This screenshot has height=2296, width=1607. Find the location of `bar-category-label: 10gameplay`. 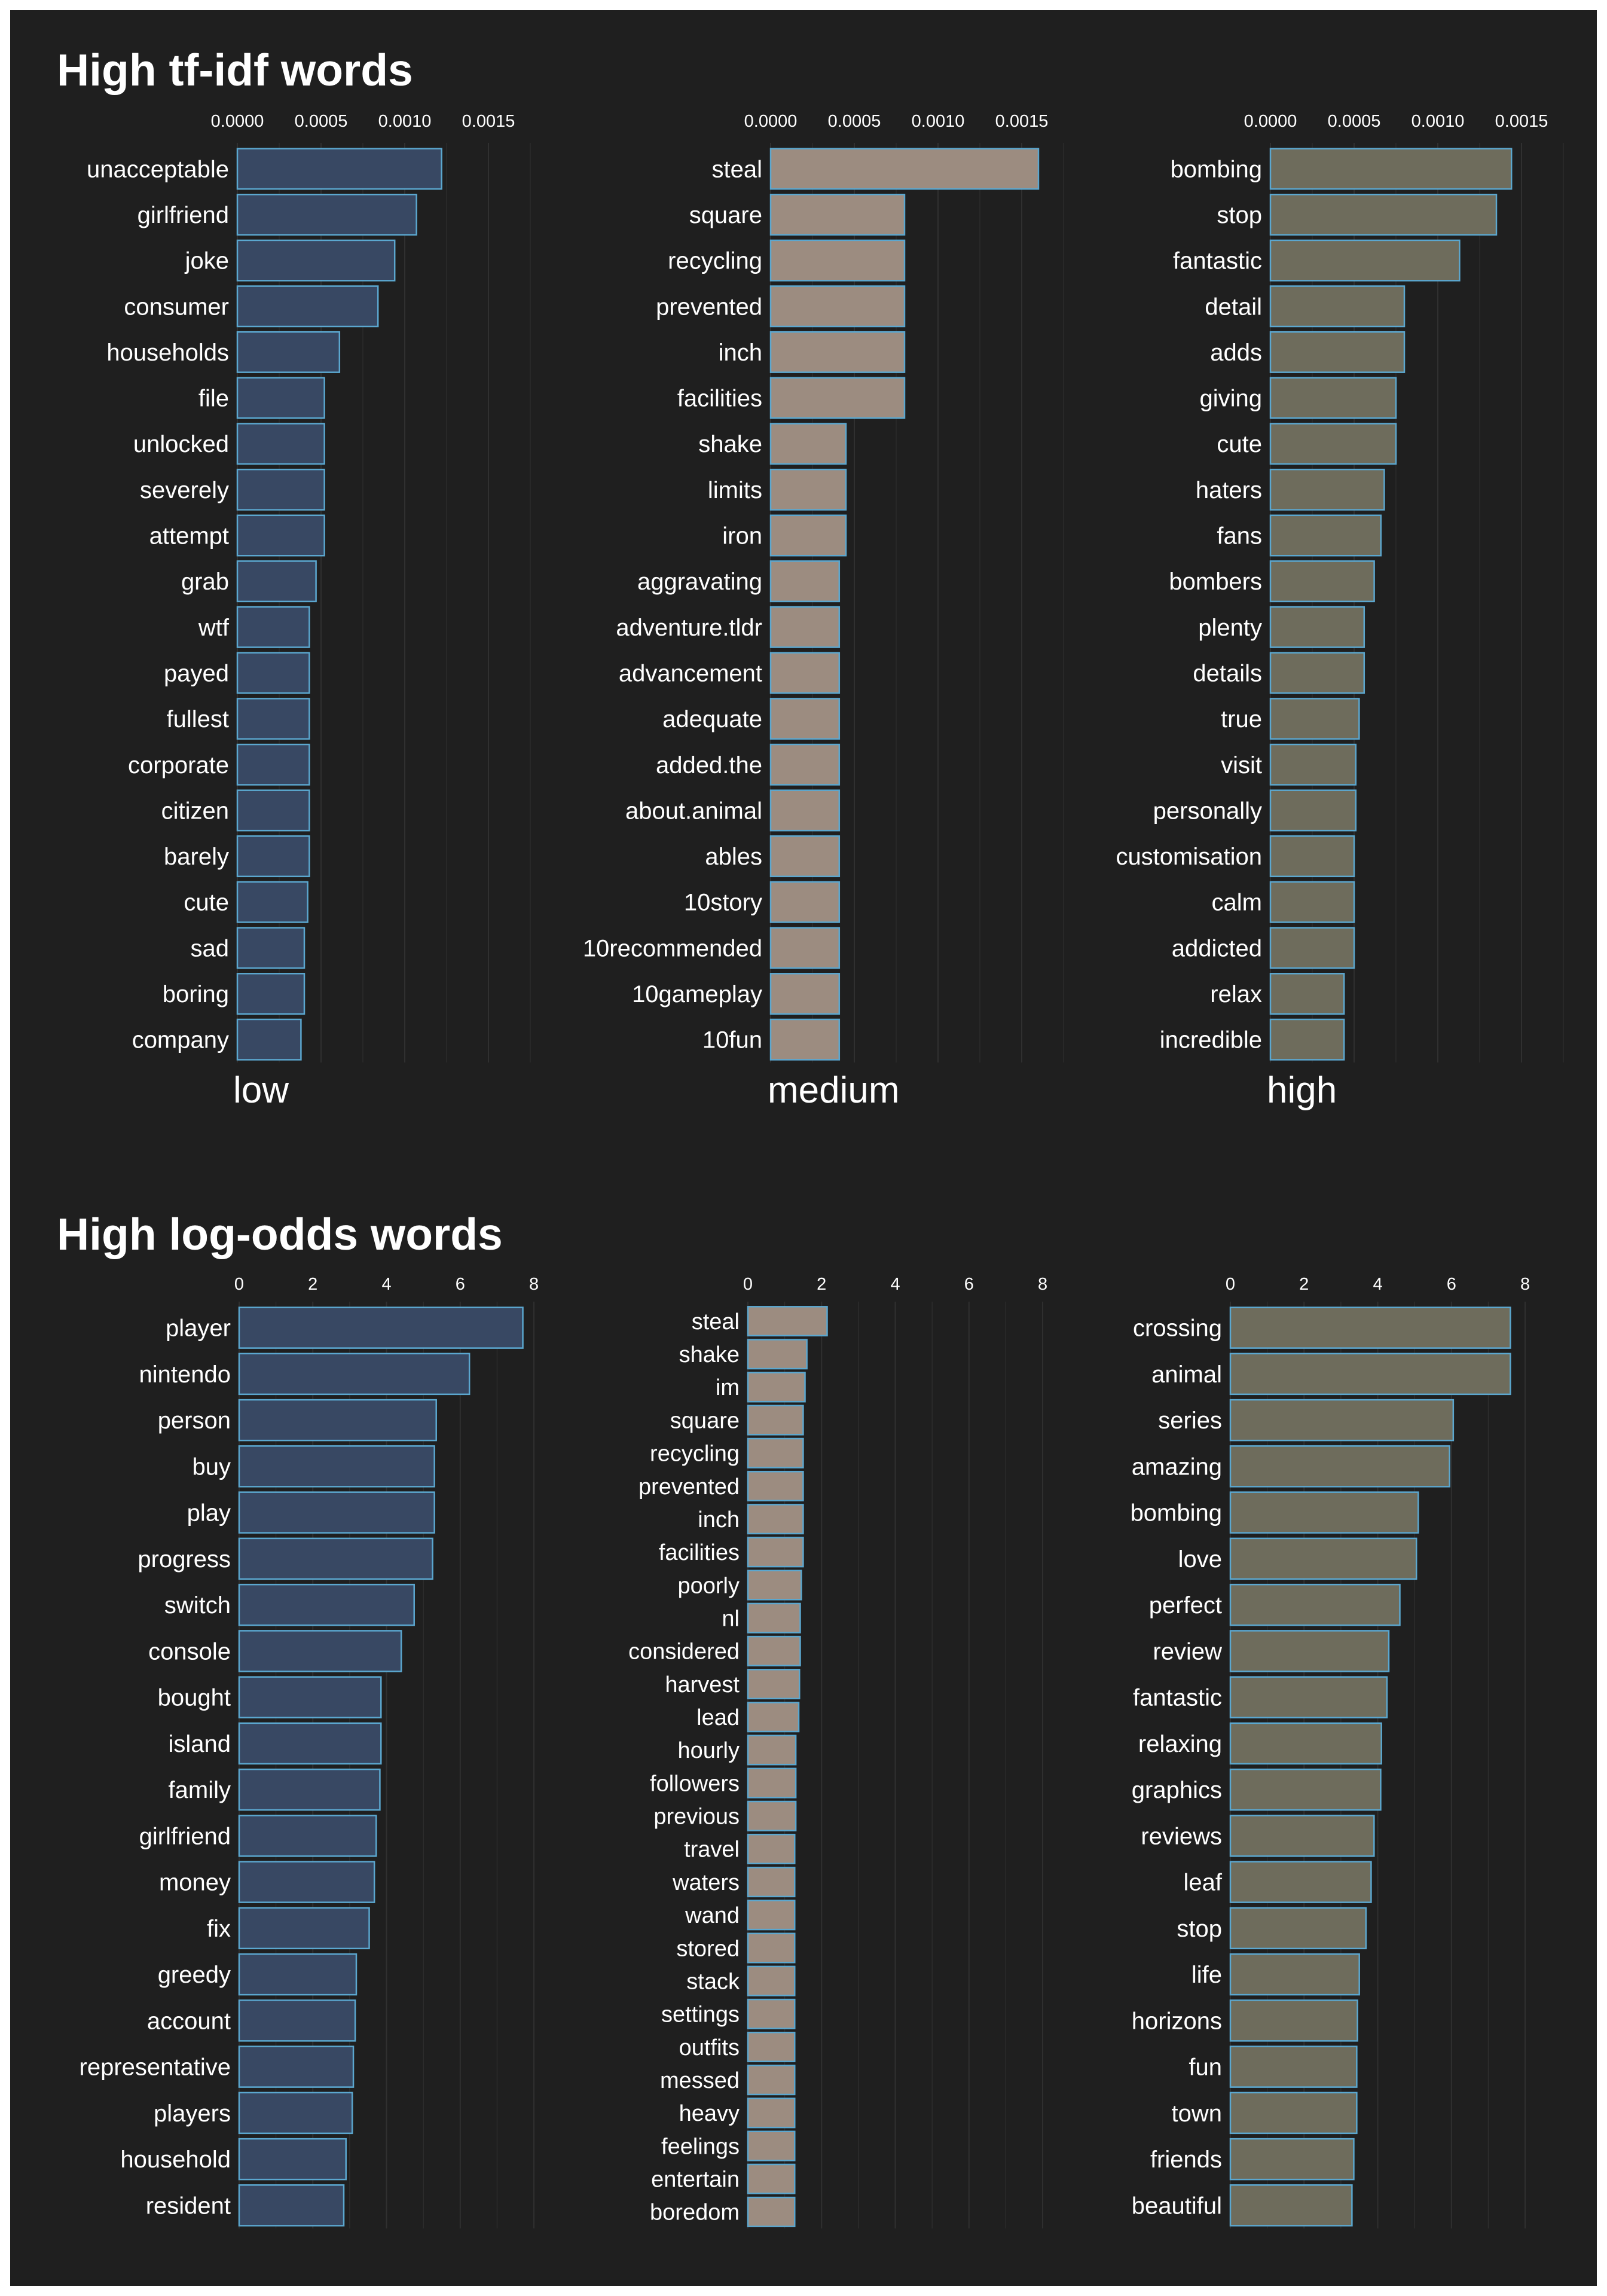

bar-category-label: 10gameplay is located at coordinates (697, 994).